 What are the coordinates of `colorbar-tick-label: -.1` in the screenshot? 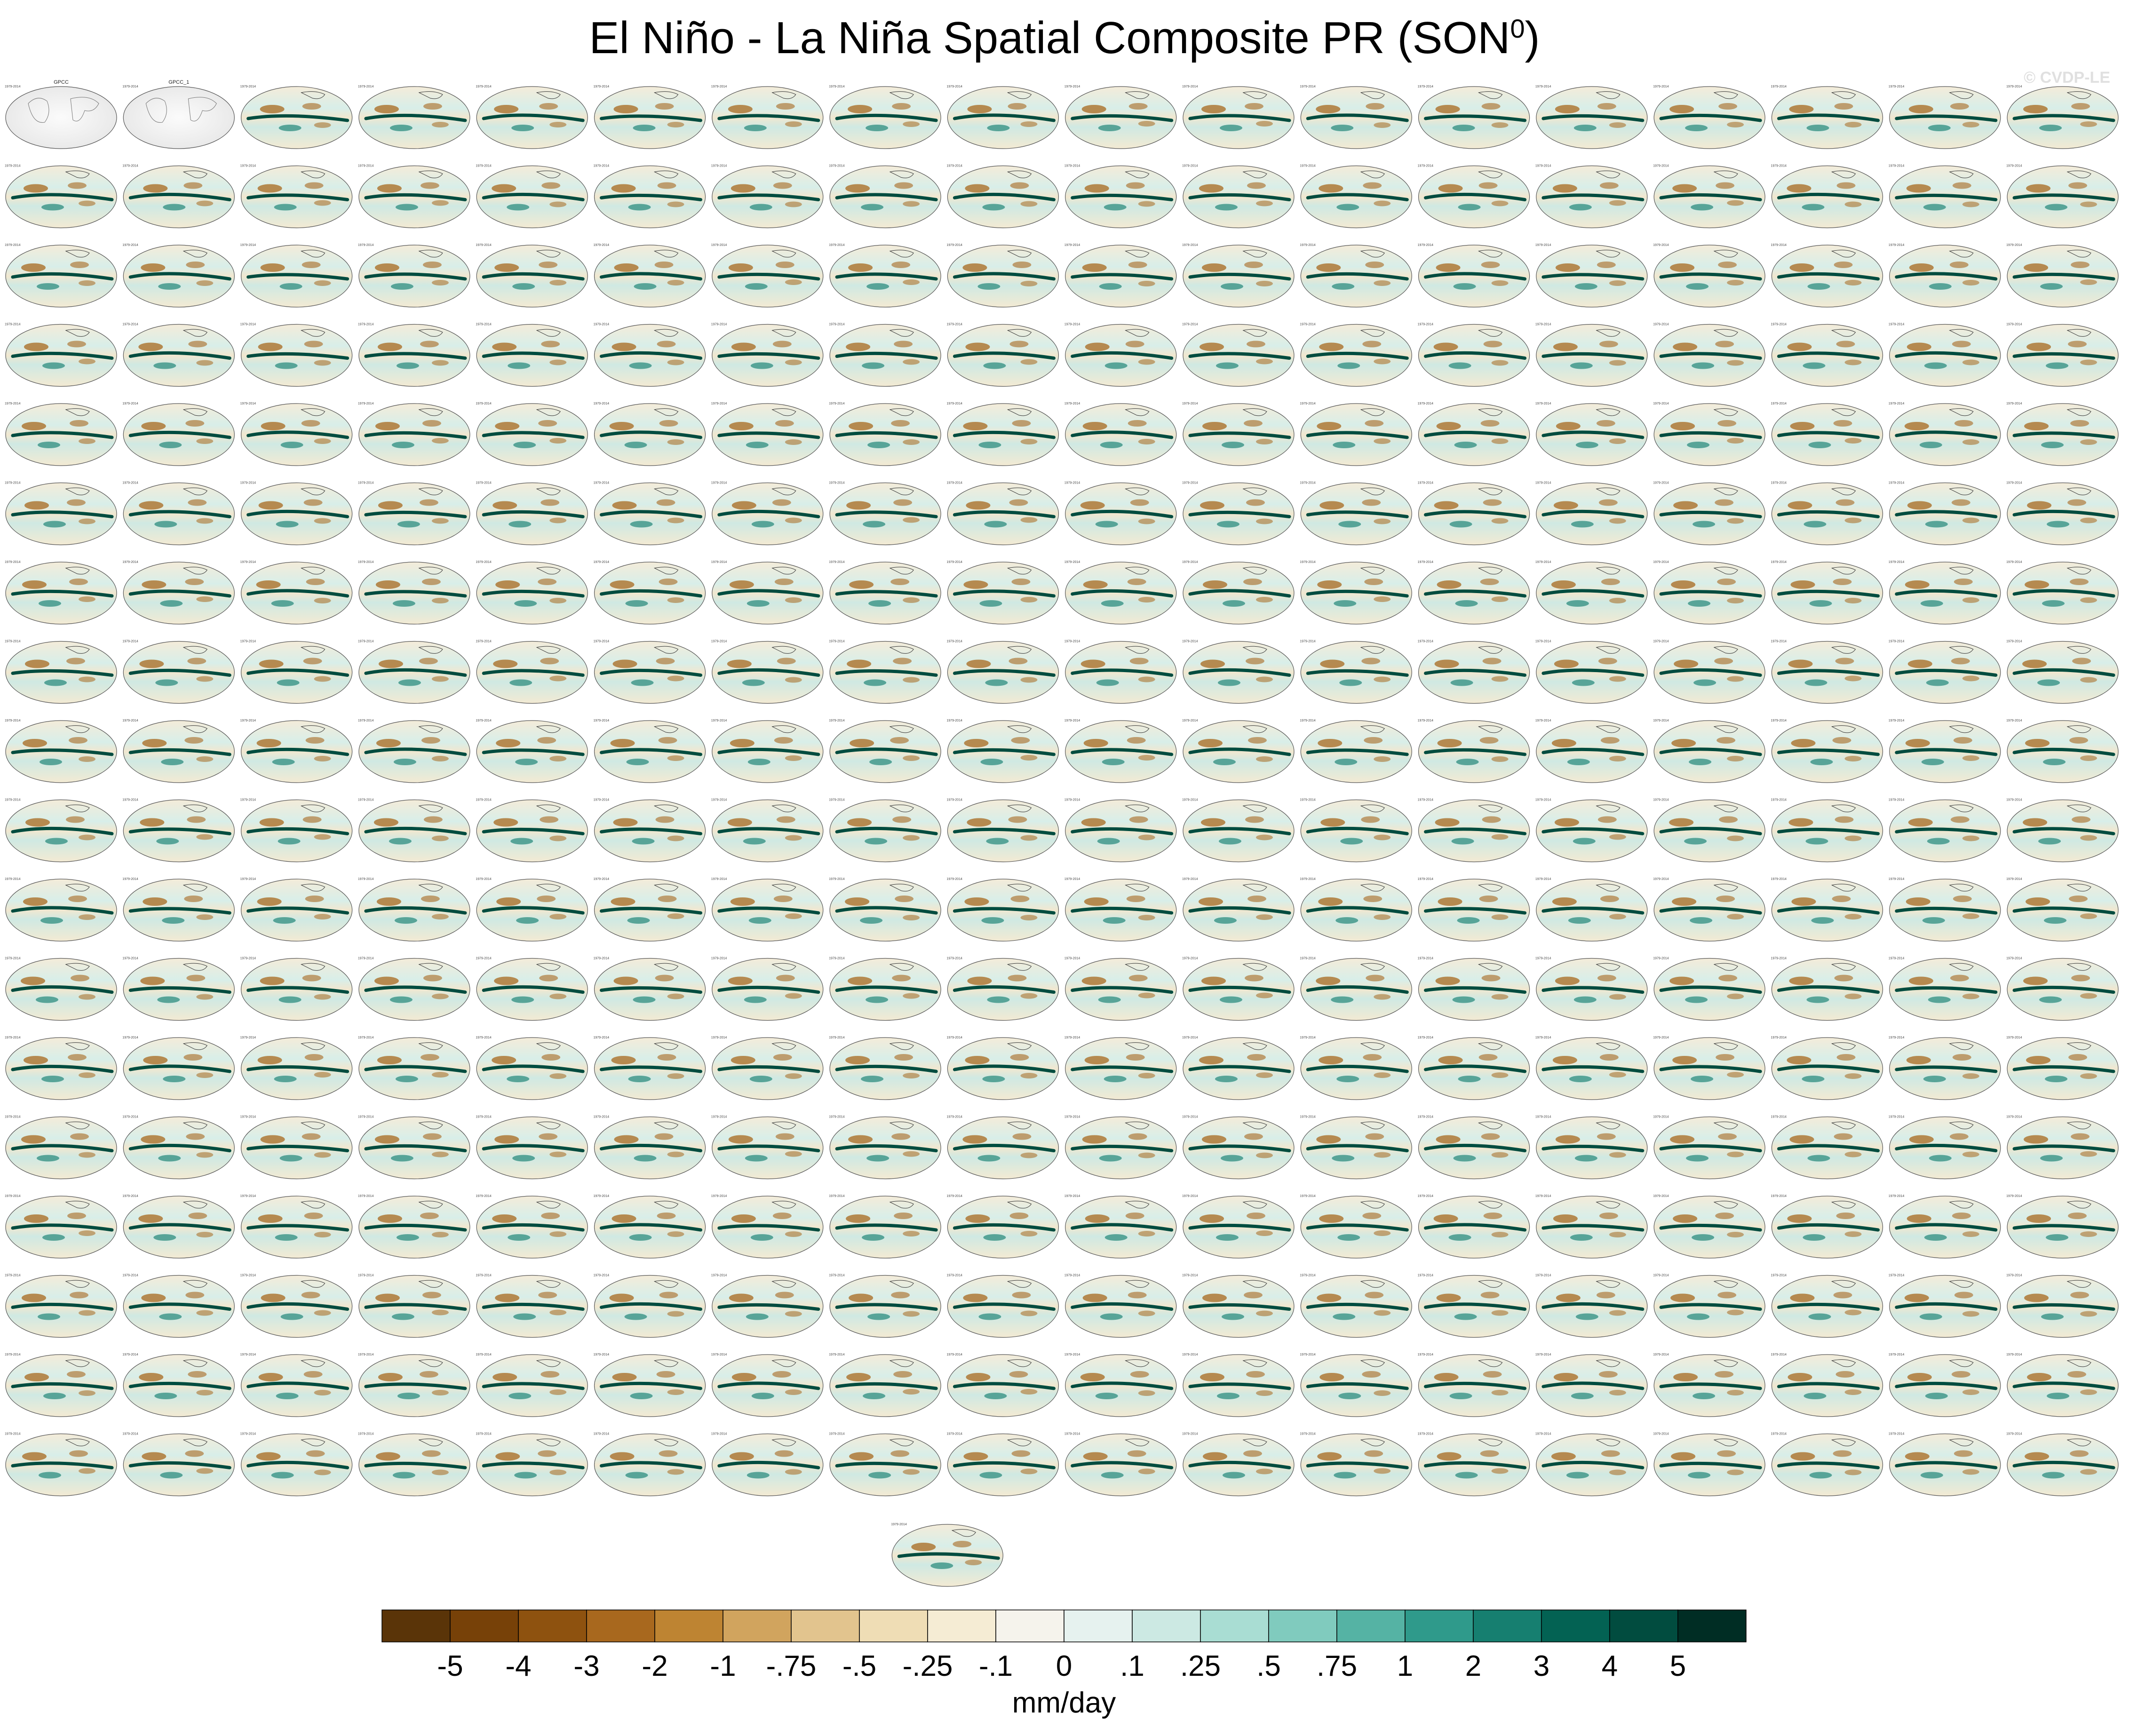 It's located at (996, 1666).